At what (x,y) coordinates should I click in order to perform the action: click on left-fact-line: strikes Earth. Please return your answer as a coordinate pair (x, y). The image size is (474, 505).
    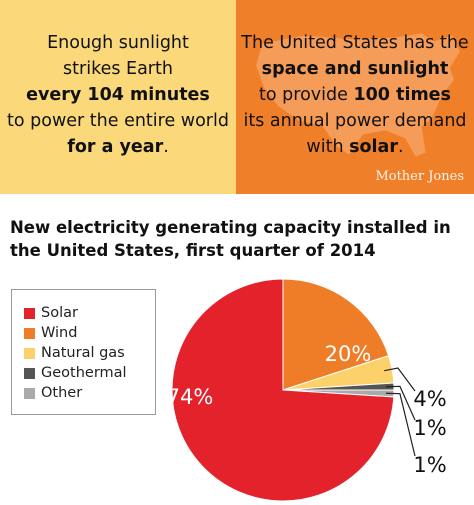
    Looking at the image, I should click on (118, 69).